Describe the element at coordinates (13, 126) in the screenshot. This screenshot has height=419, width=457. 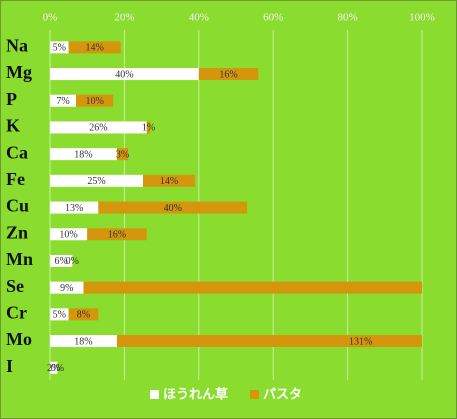
I see `category-label: K` at that location.